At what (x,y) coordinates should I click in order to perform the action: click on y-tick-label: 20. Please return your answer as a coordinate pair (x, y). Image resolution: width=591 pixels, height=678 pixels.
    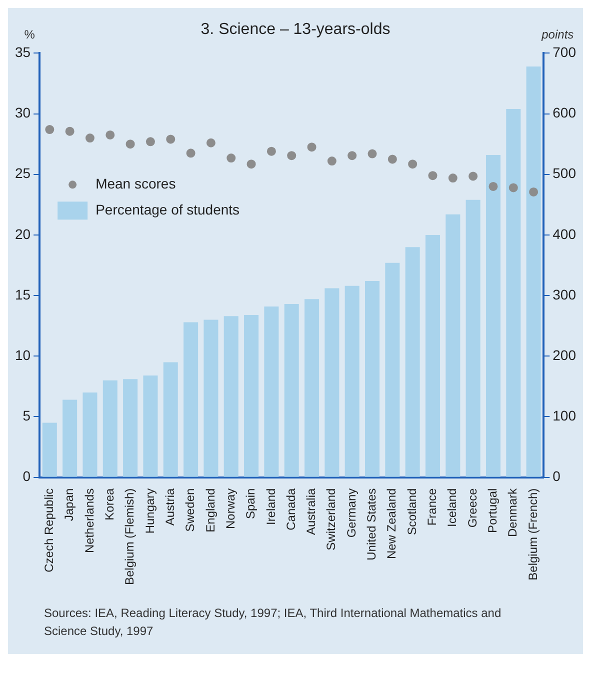
    Looking at the image, I should click on (22, 234).